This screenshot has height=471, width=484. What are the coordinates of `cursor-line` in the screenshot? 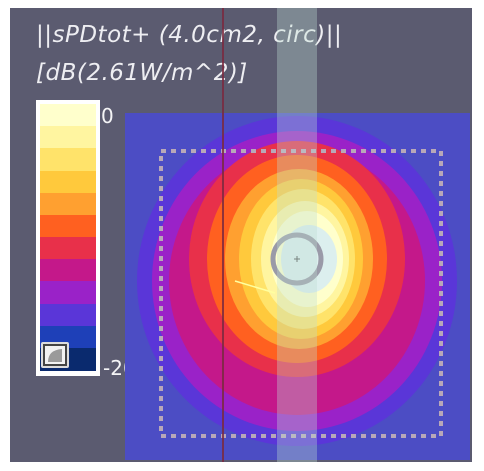 It's located at (223, 235).